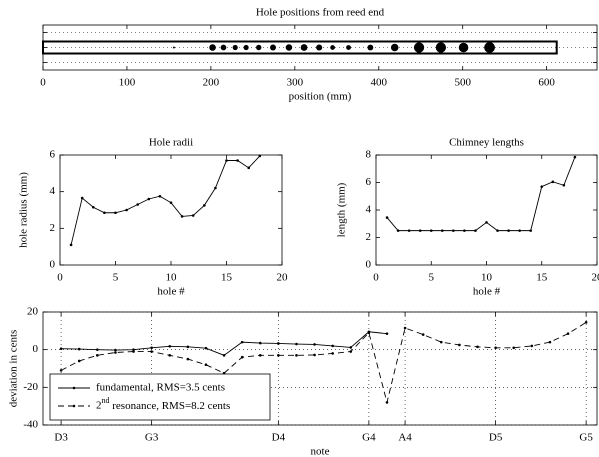  Describe the element at coordinates (486, 143) in the screenshot. I see `chart-title: Chimney lengths` at that location.